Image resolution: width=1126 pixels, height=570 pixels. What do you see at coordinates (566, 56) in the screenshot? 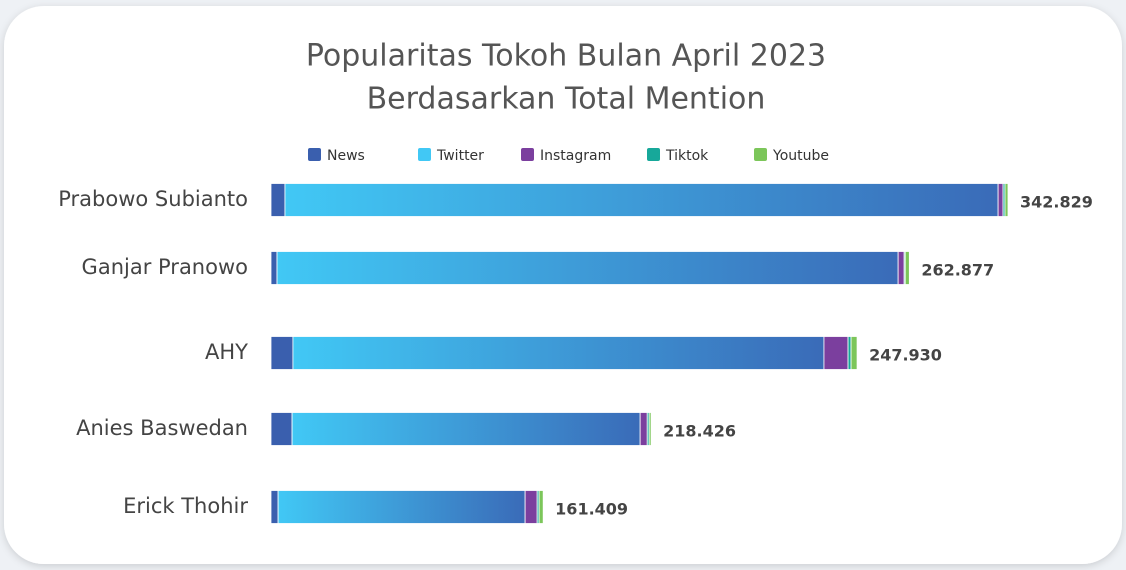
I see `chart-title: Popularitas Tokoh Bulan April 2023` at bounding box center [566, 56].